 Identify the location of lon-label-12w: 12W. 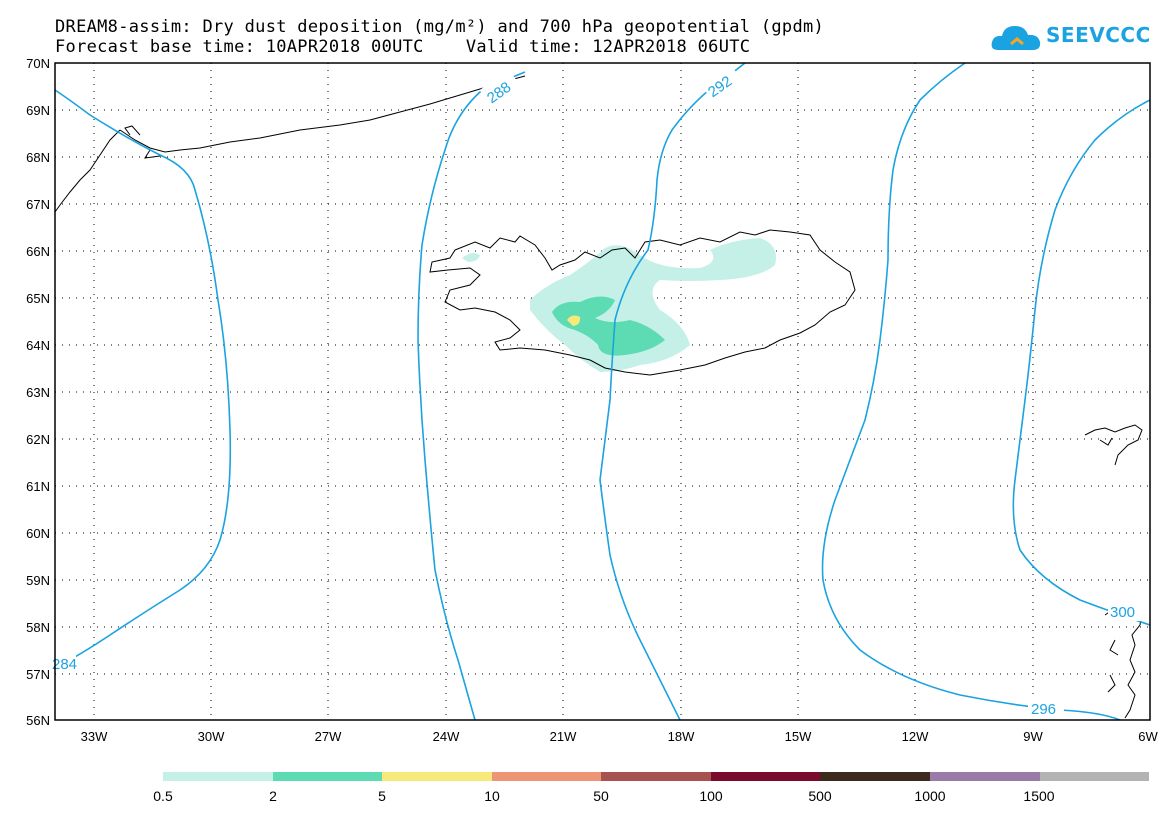
(915, 736).